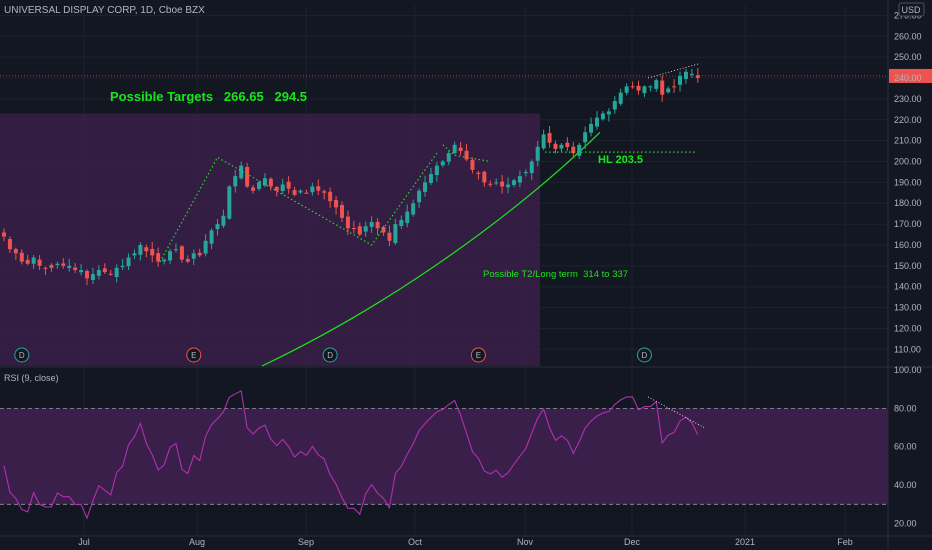  What do you see at coordinates (908, 78) in the screenshot?
I see `price-tick-label: 240.00` at bounding box center [908, 78].